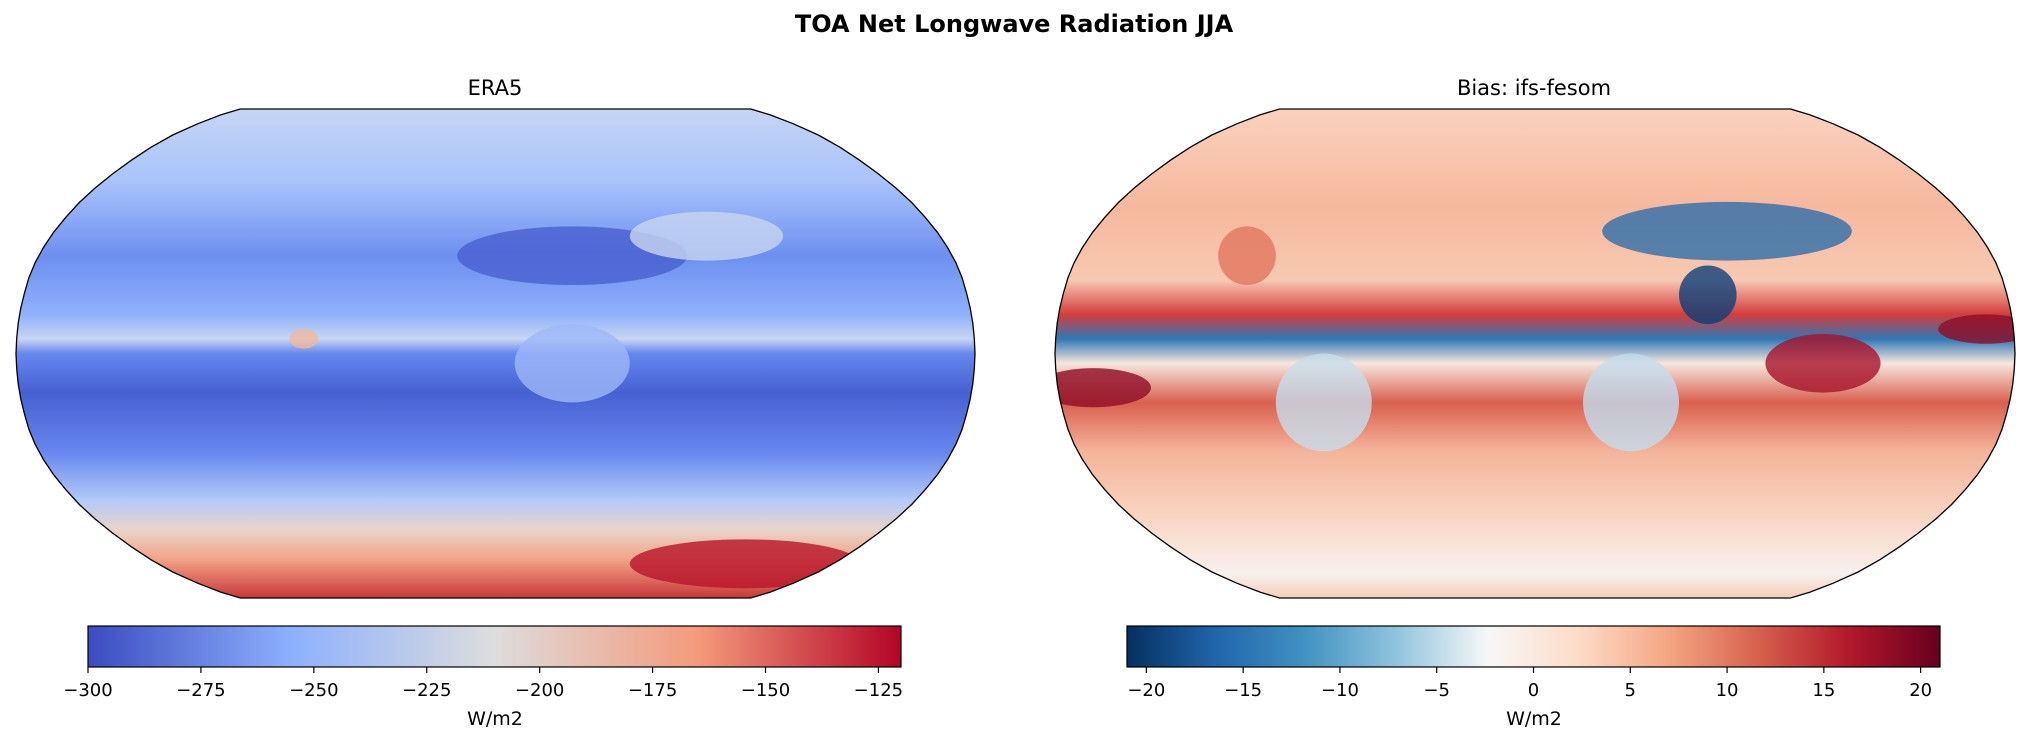 Image resolution: width=2028 pixels, height=746 pixels. I want to click on colorbar-tick-label: −150, so click(765, 690).